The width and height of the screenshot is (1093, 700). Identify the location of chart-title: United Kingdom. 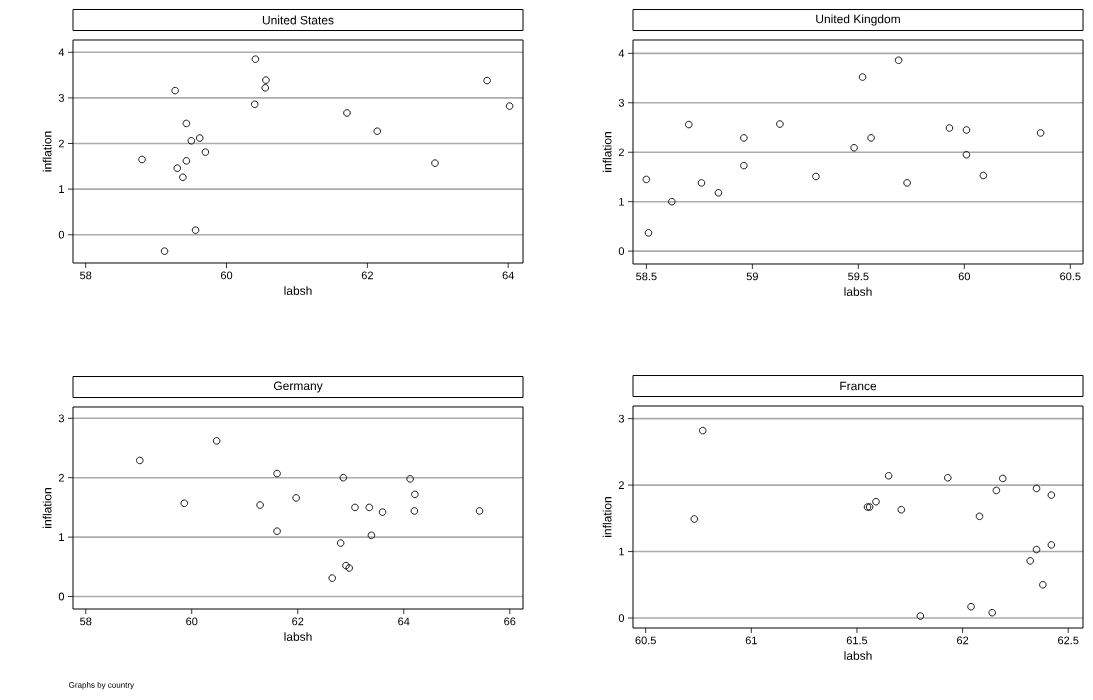
(858, 20).